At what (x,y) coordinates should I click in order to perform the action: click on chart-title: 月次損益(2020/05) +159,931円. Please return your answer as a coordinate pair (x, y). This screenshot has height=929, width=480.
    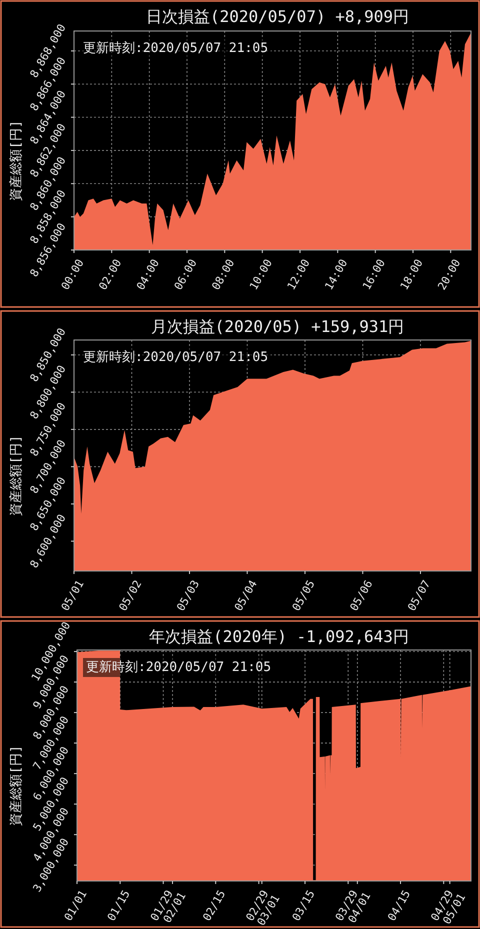
    Looking at the image, I should click on (277, 326).